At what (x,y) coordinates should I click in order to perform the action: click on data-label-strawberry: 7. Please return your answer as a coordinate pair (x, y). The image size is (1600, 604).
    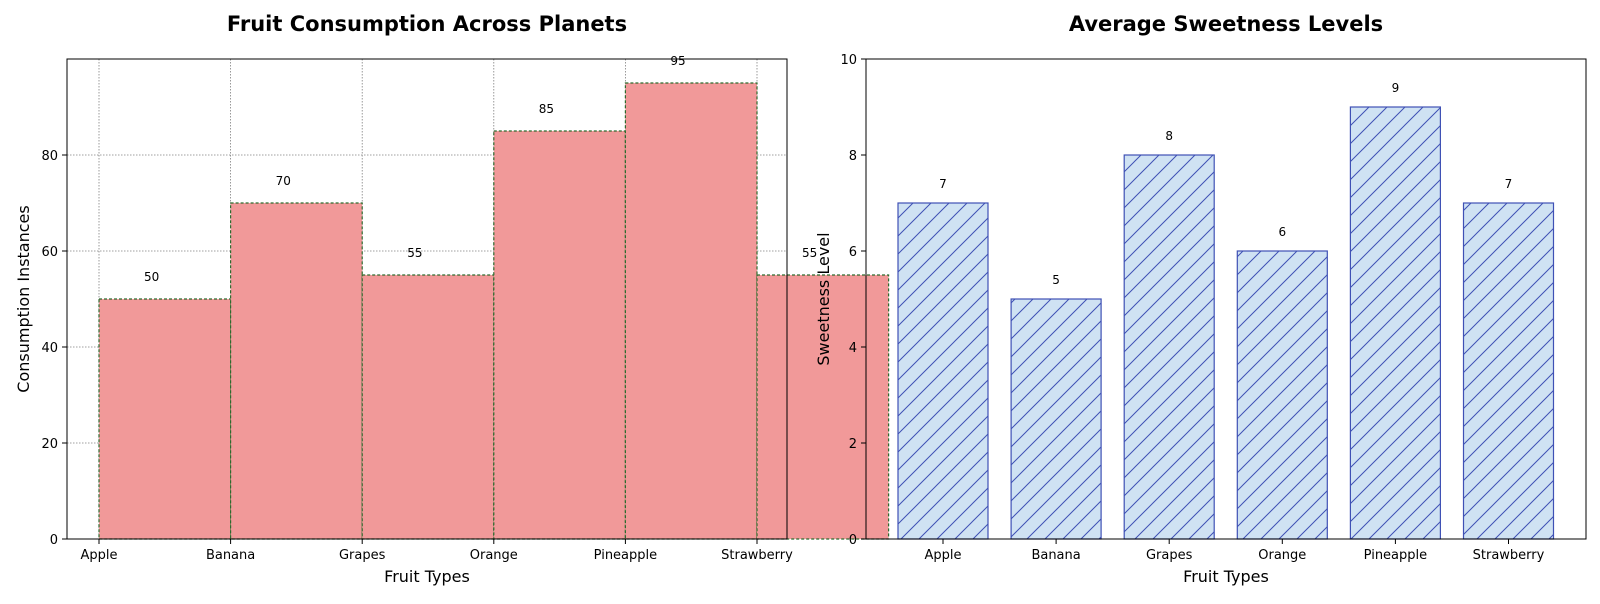
    Looking at the image, I should click on (1509, 184).